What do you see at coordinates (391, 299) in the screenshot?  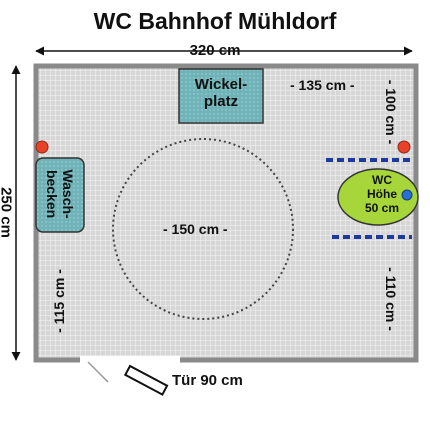 I see `wc-bottom-gap-label: - 110 cm -` at bounding box center [391, 299].